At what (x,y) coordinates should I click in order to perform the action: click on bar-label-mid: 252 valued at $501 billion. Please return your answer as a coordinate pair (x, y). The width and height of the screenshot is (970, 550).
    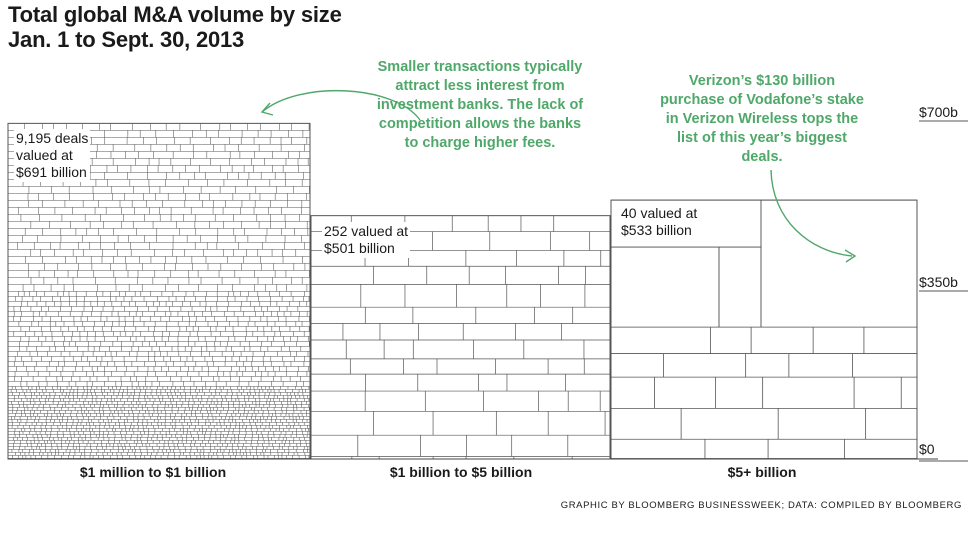
    Looking at the image, I should click on (366, 240).